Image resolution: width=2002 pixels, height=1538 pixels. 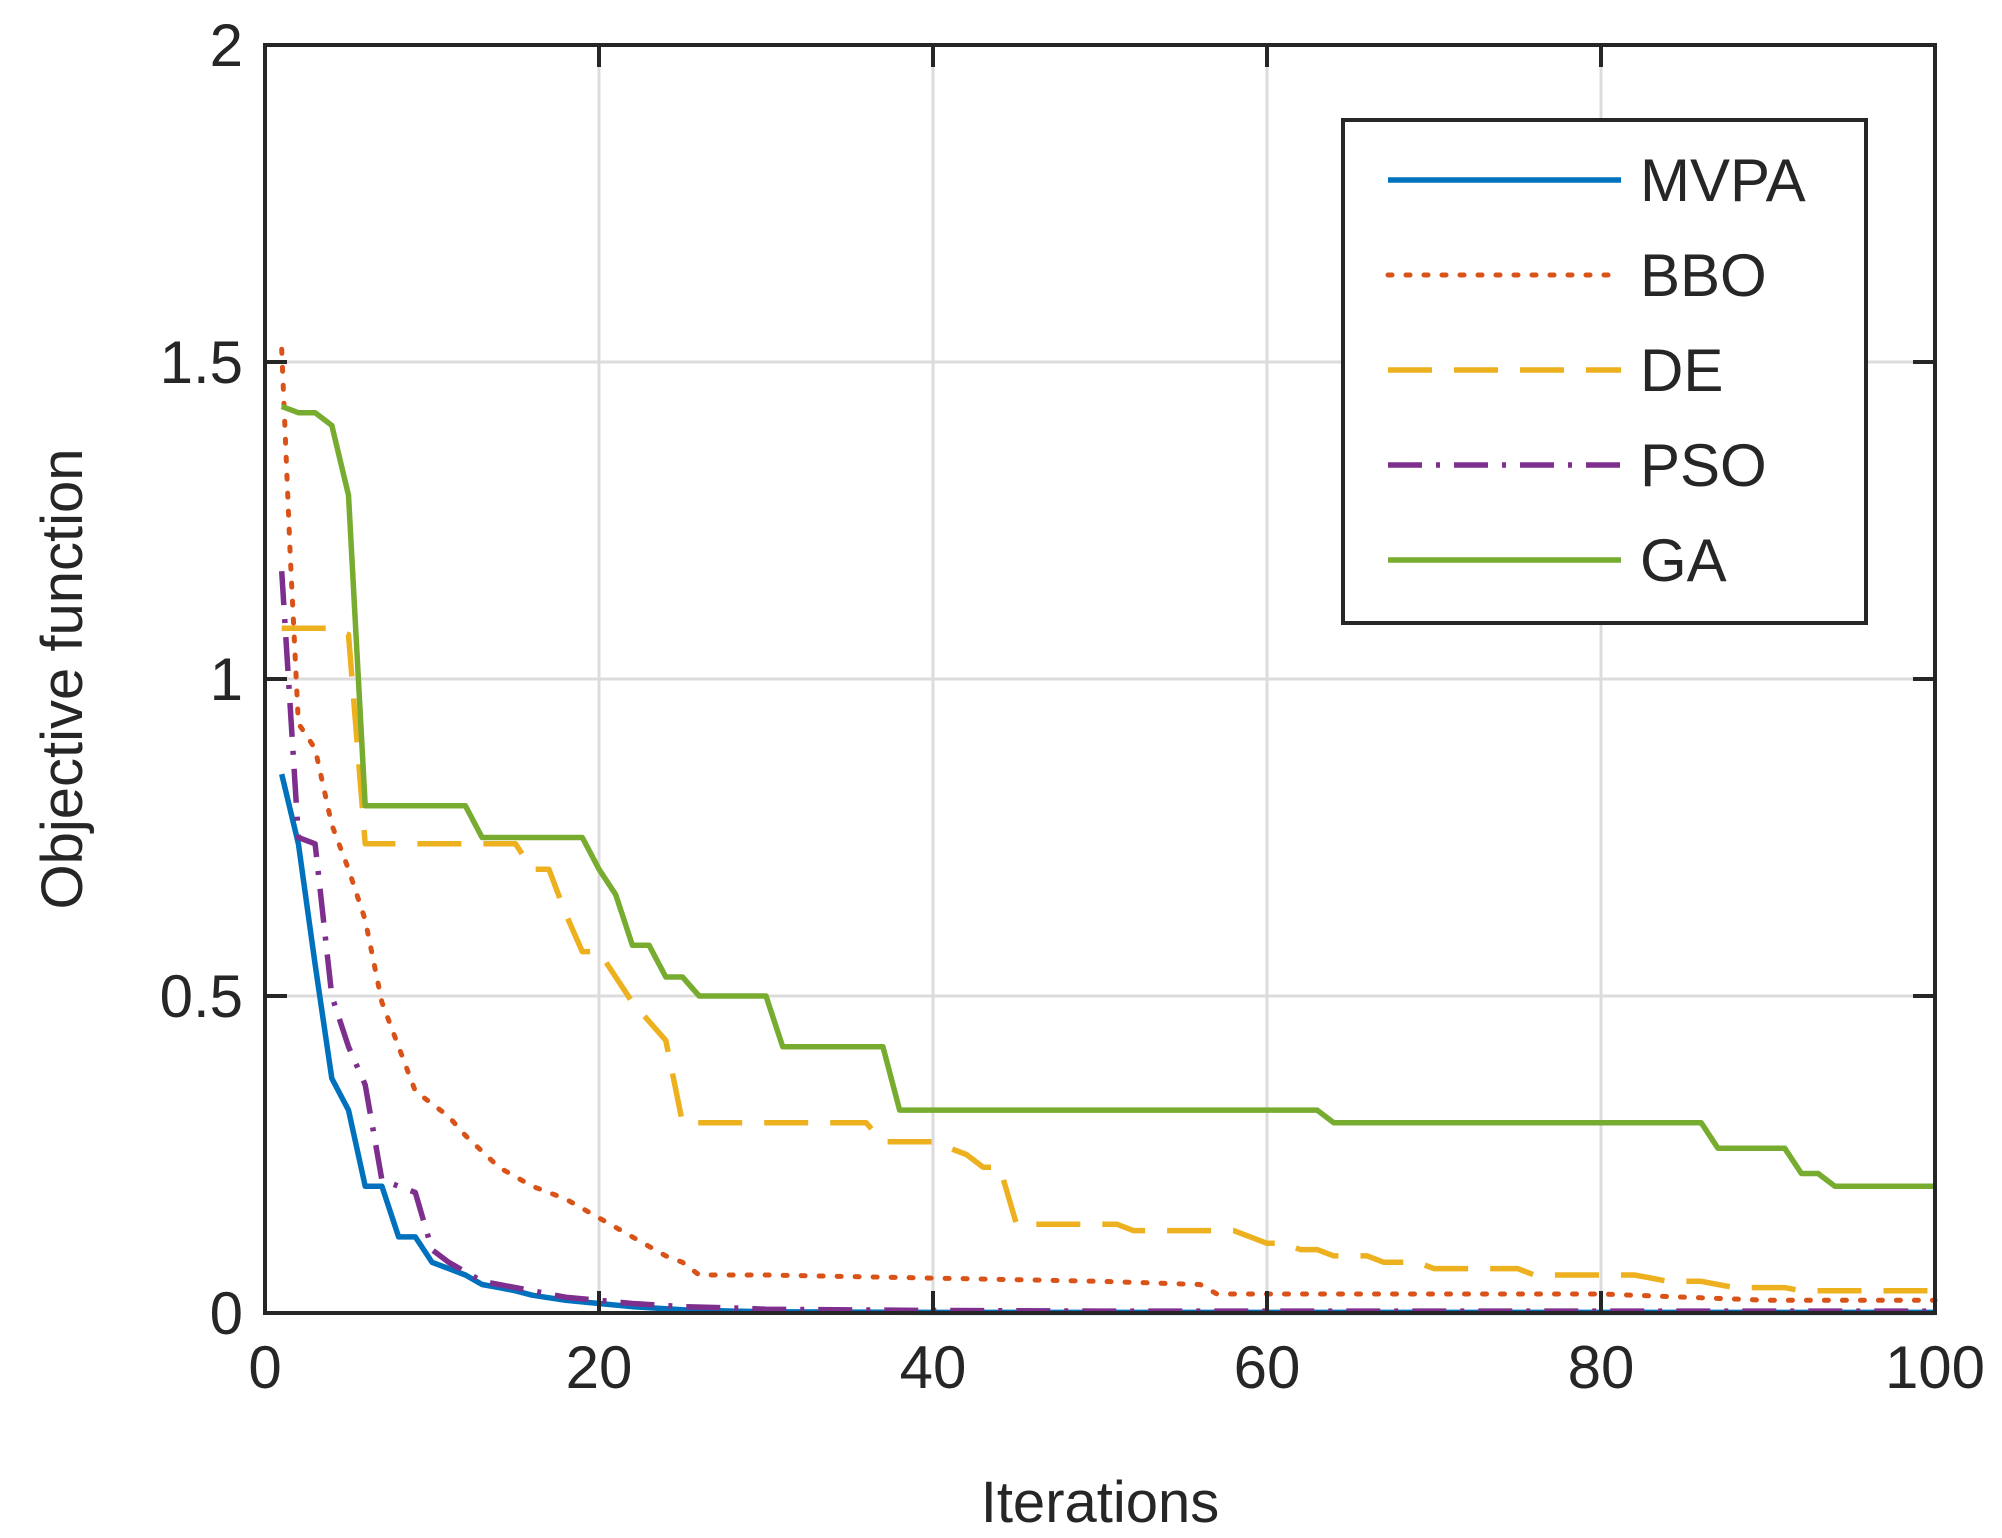 What do you see at coordinates (599, 1367) in the screenshot?
I see `x-tick-label: 20` at bounding box center [599, 1367].